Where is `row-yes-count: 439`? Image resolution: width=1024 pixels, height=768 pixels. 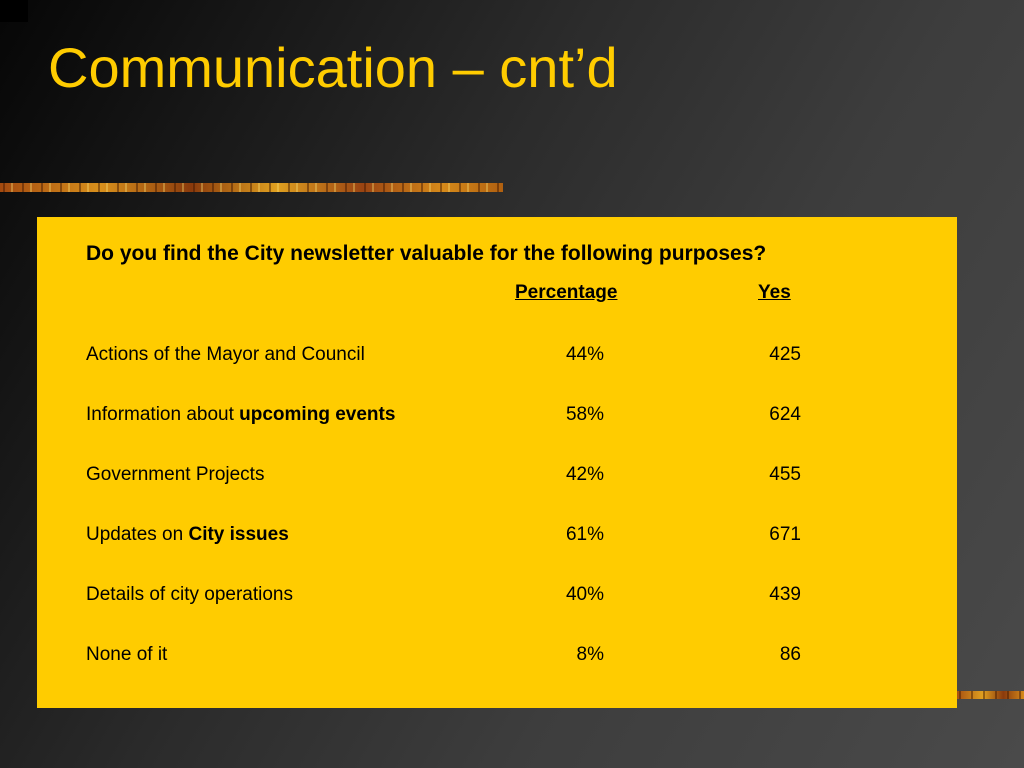
row-yes-count: 439 is located at coordinates (785, 594).